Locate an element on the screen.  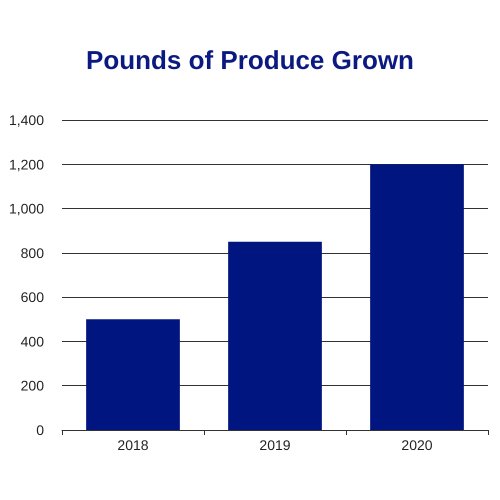
x-tick-label: 2019 is located at coordinates (275, 445).